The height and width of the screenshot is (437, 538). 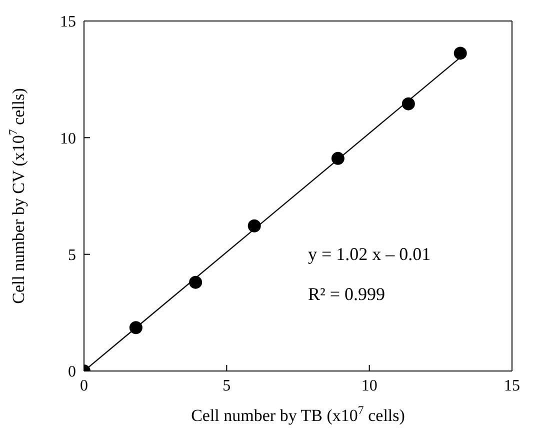 What do you see at coordinates (84, 385) in the screenshot?
I see `x-tick-label: 0` at bounding box center [84, 385].